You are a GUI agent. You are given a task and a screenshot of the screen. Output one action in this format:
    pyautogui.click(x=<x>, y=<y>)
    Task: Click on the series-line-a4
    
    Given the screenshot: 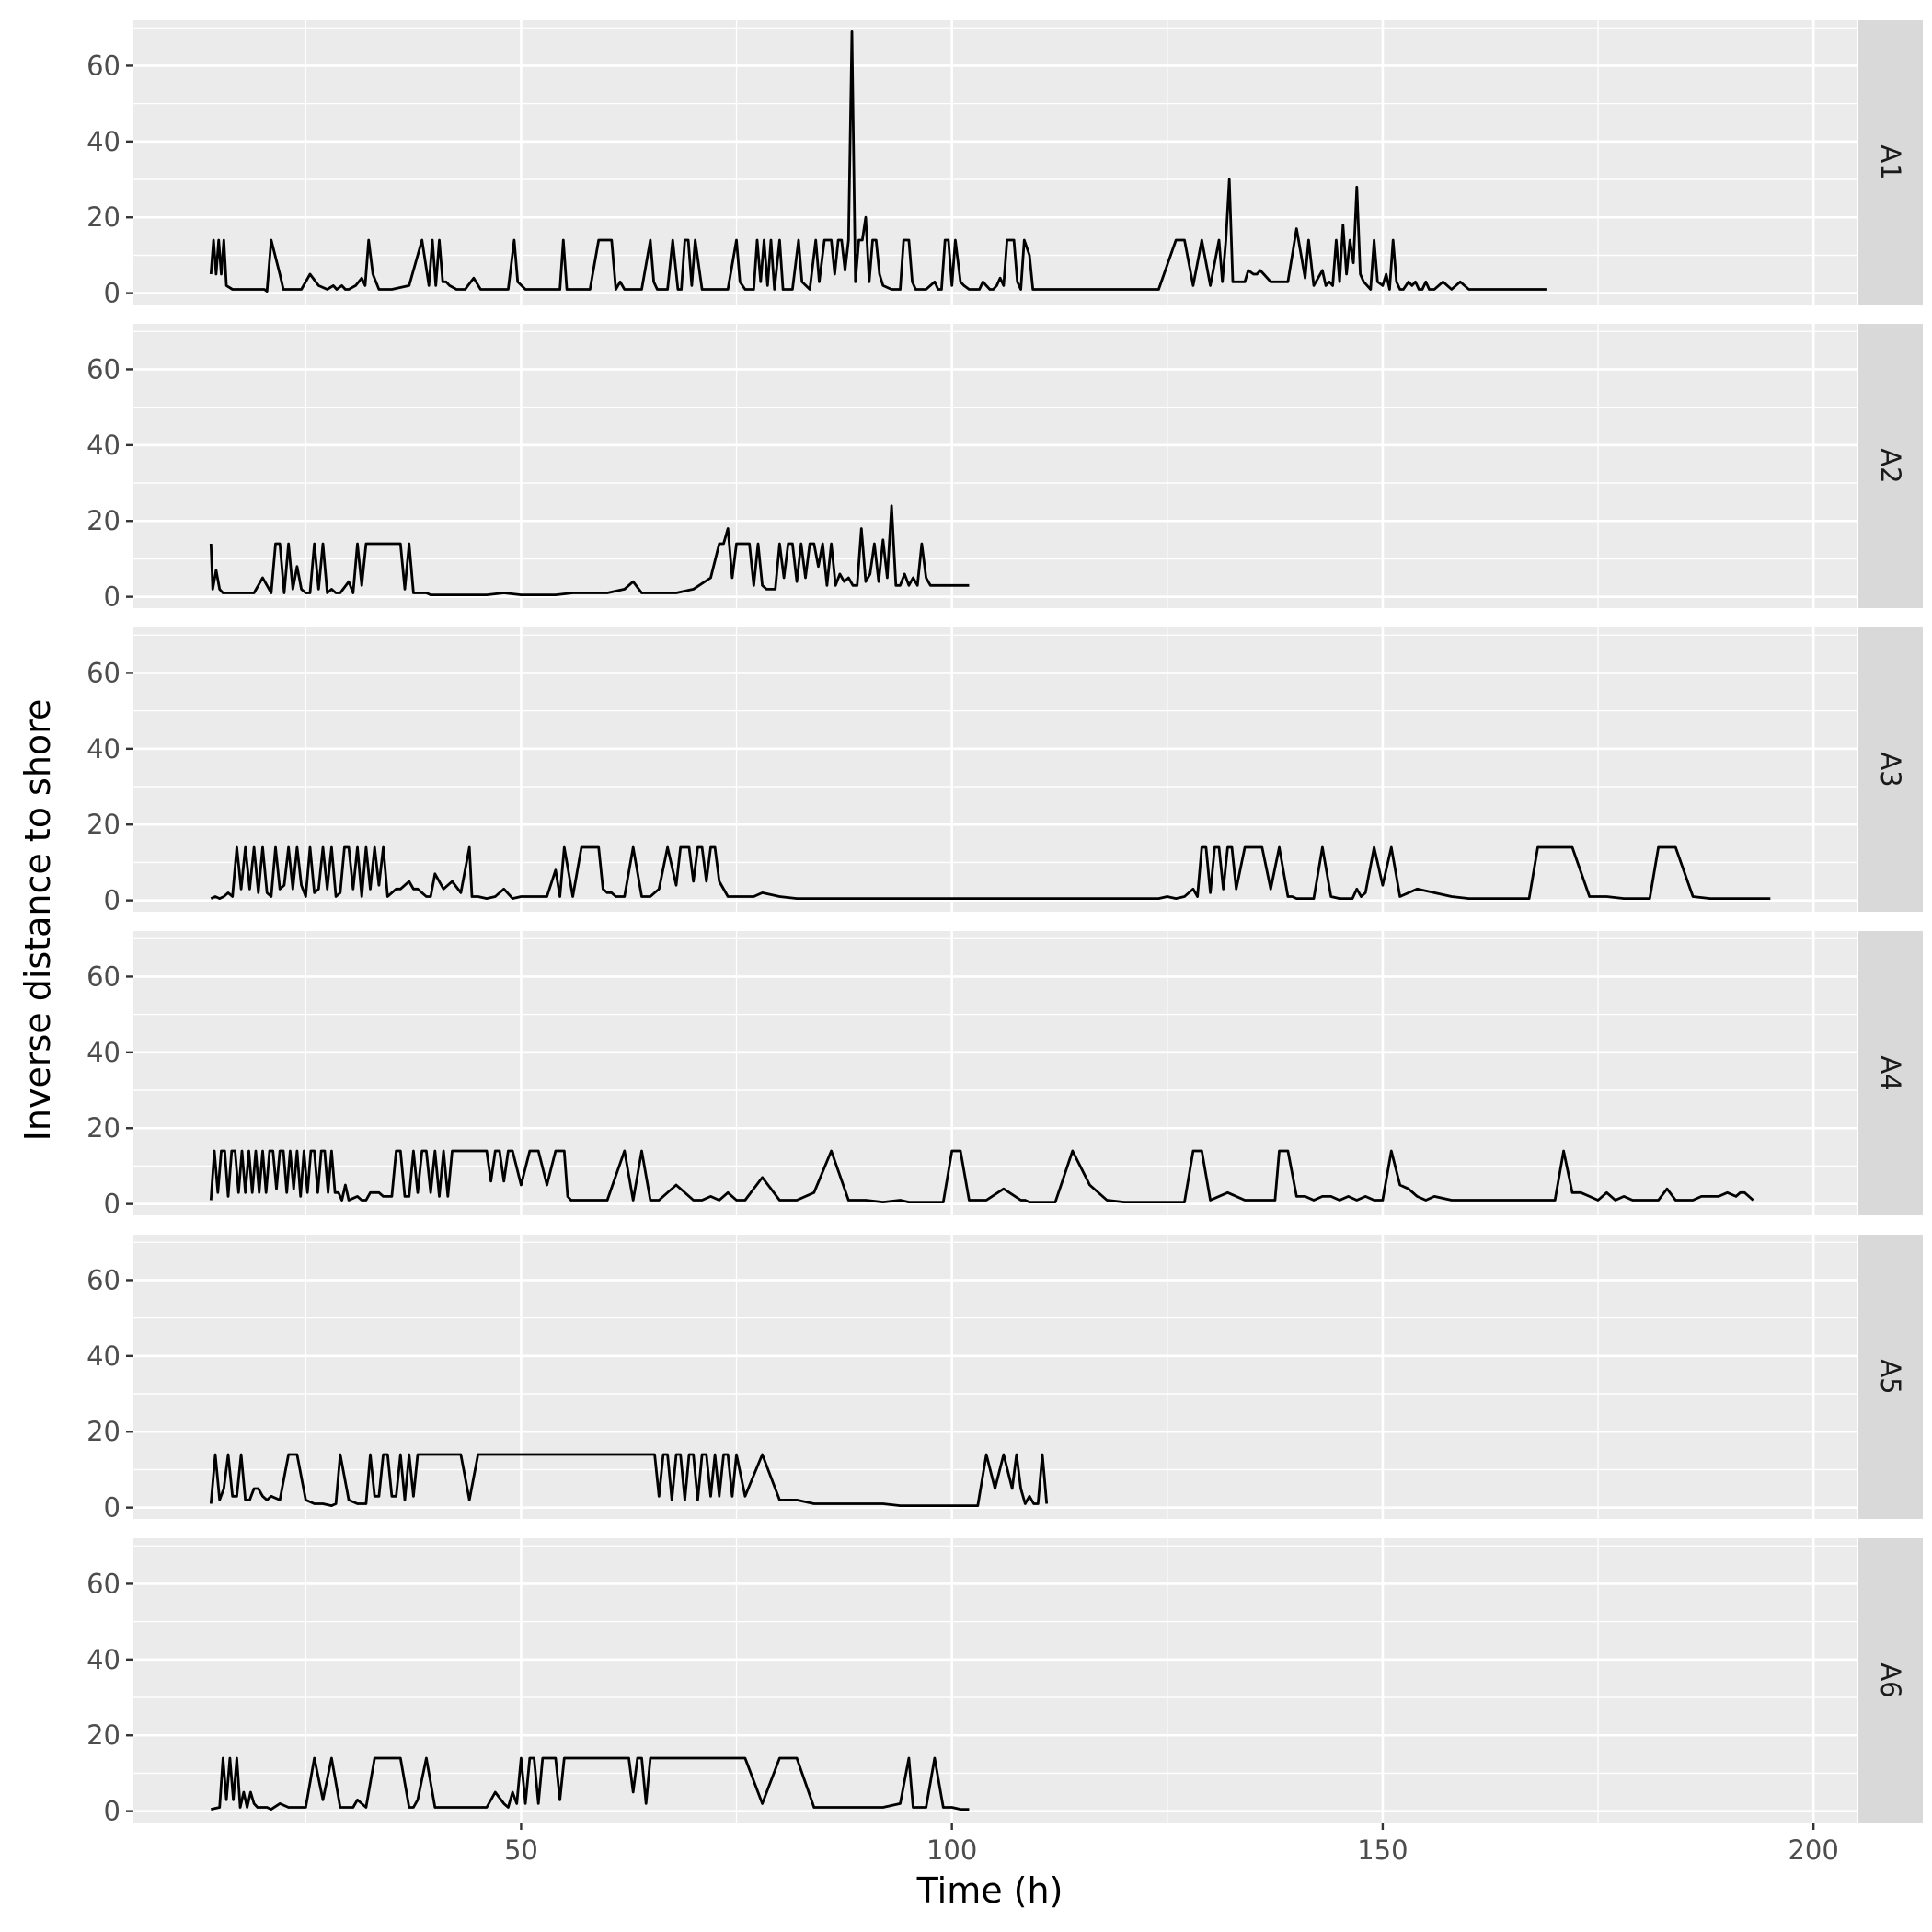 What is the action you would take?
    pyautogui.click(x=981, y=1176)
    